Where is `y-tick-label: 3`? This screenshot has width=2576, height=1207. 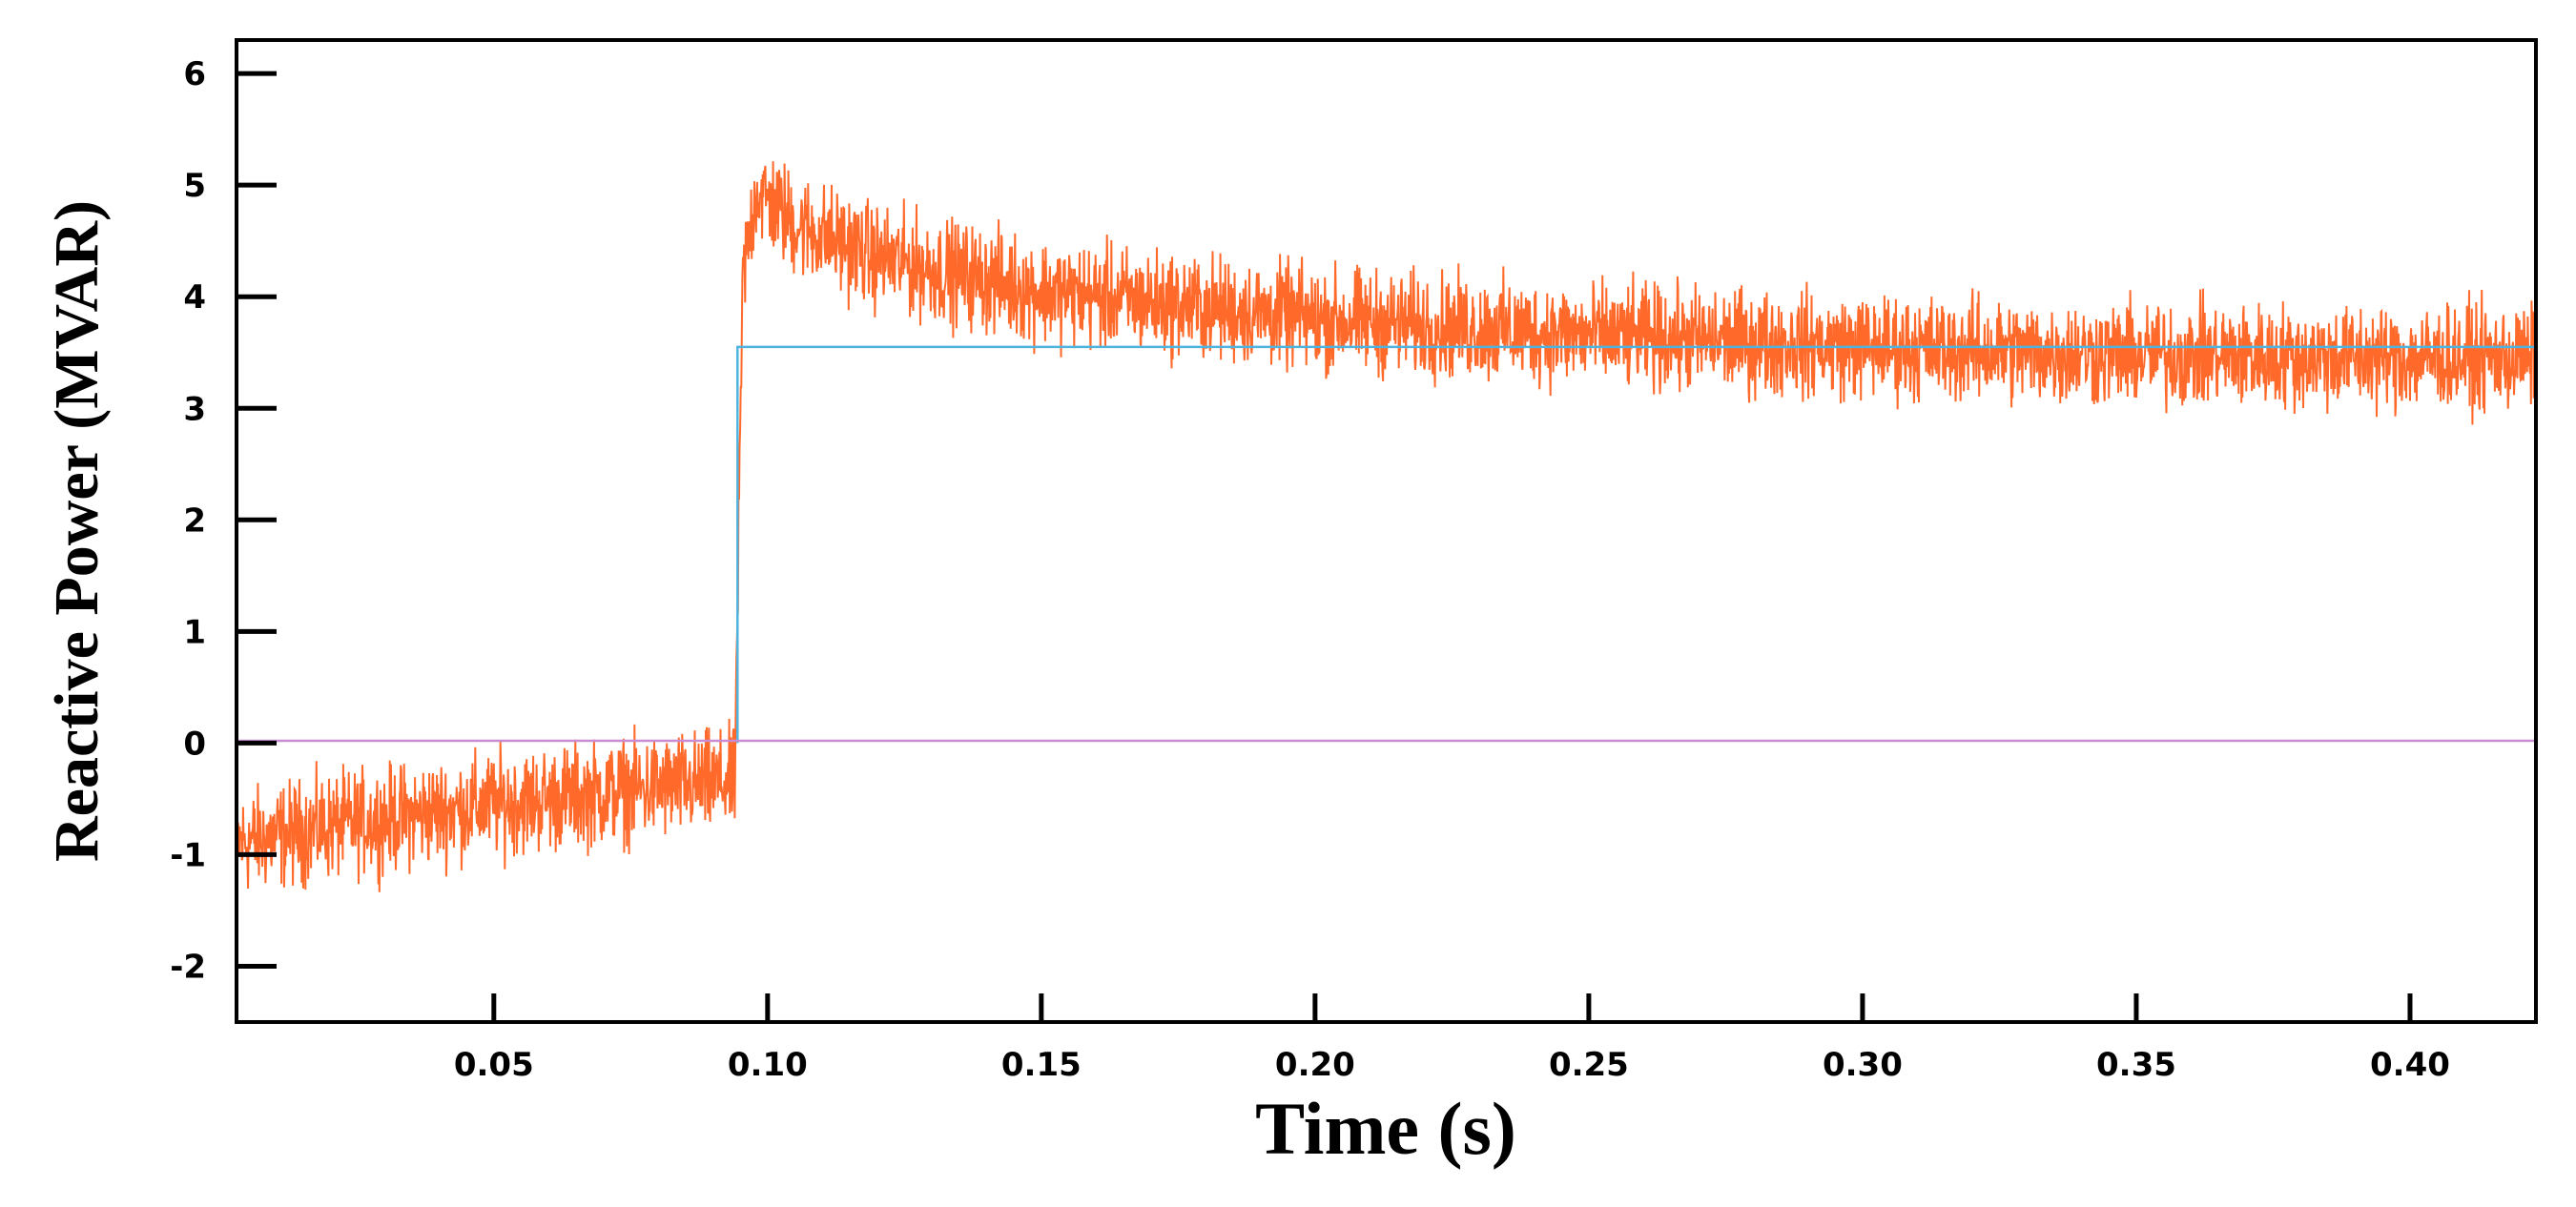
y-tick-label: 3 is located at coordinates (194, 409).